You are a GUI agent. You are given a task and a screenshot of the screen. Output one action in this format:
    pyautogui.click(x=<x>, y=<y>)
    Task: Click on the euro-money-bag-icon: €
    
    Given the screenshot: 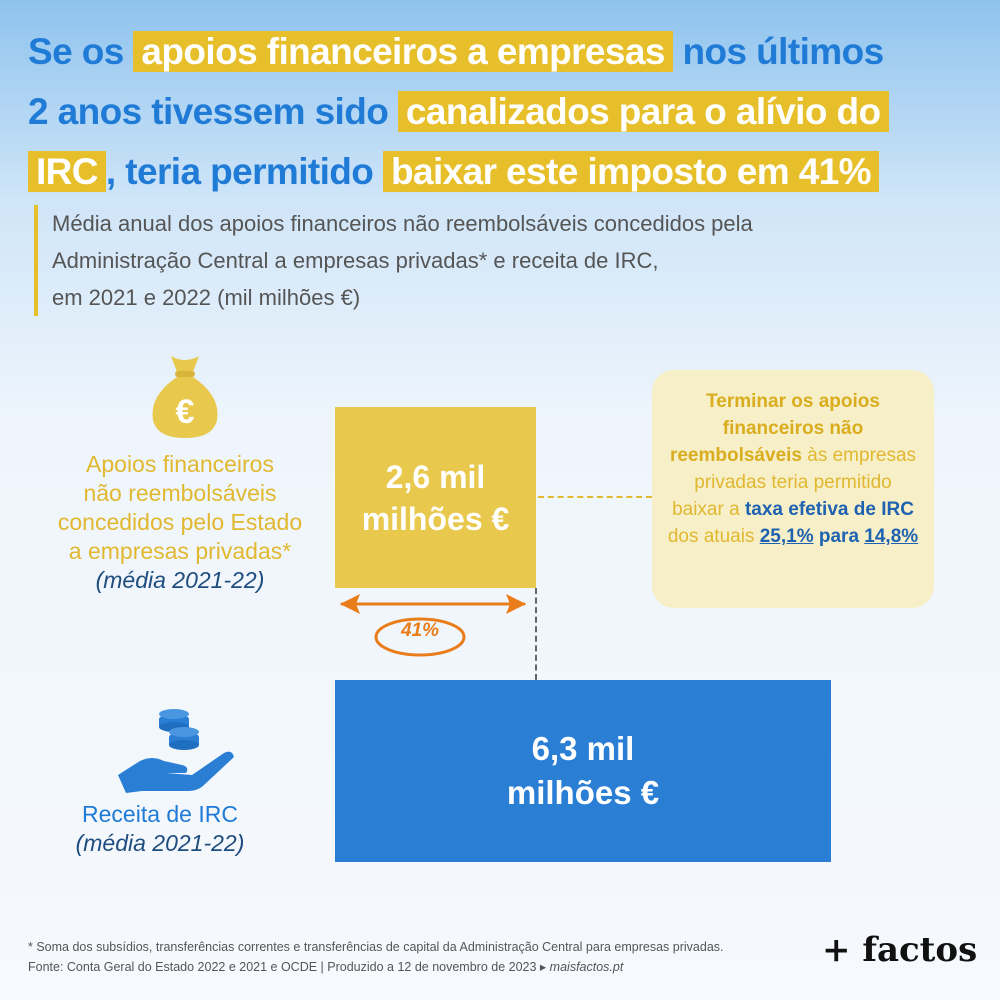 What is the action you would take?
    pyautogui.click(x=185, y=397)
    